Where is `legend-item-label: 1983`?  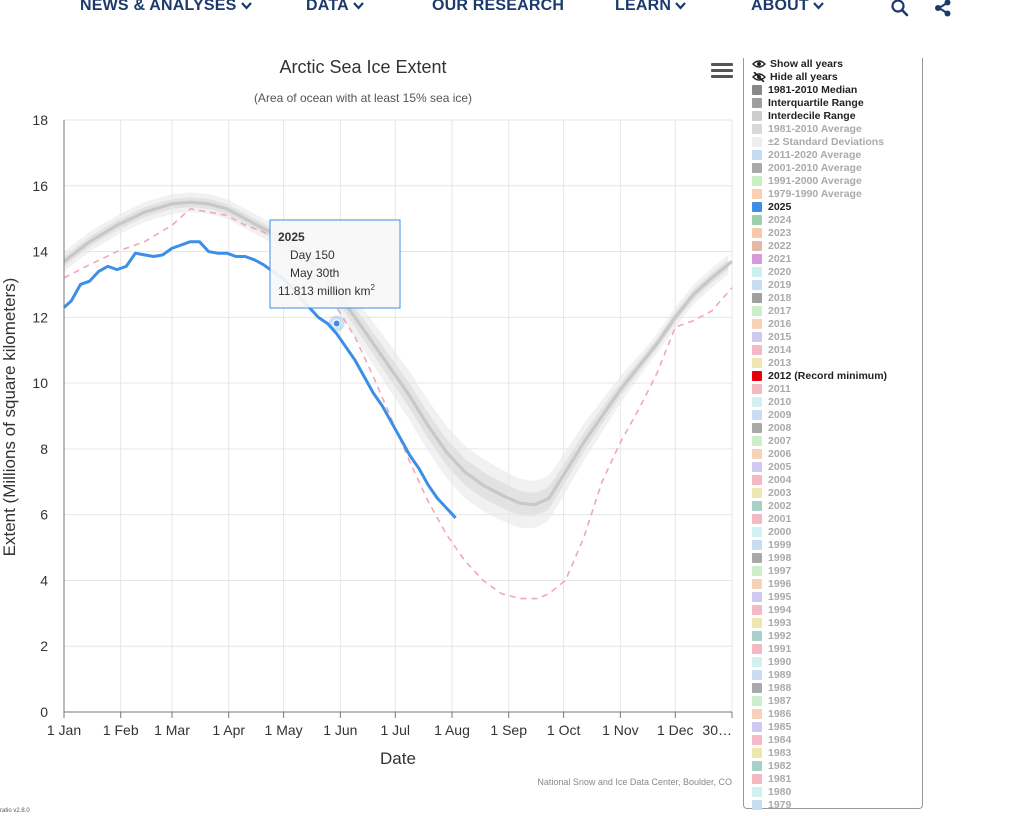
legend-item-label: 1983 is located at coordinates (780, 753).